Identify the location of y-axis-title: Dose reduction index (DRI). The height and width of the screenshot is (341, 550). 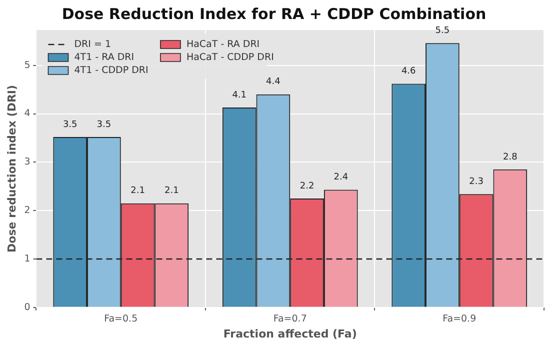
(11, 168).